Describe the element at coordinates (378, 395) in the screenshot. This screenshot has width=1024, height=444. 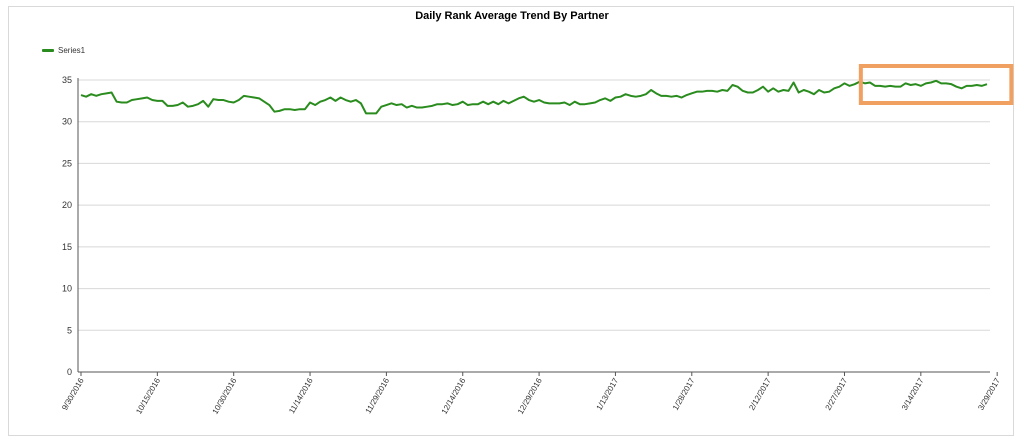
I see `x-tick-label: 11/29/2016` at that location.